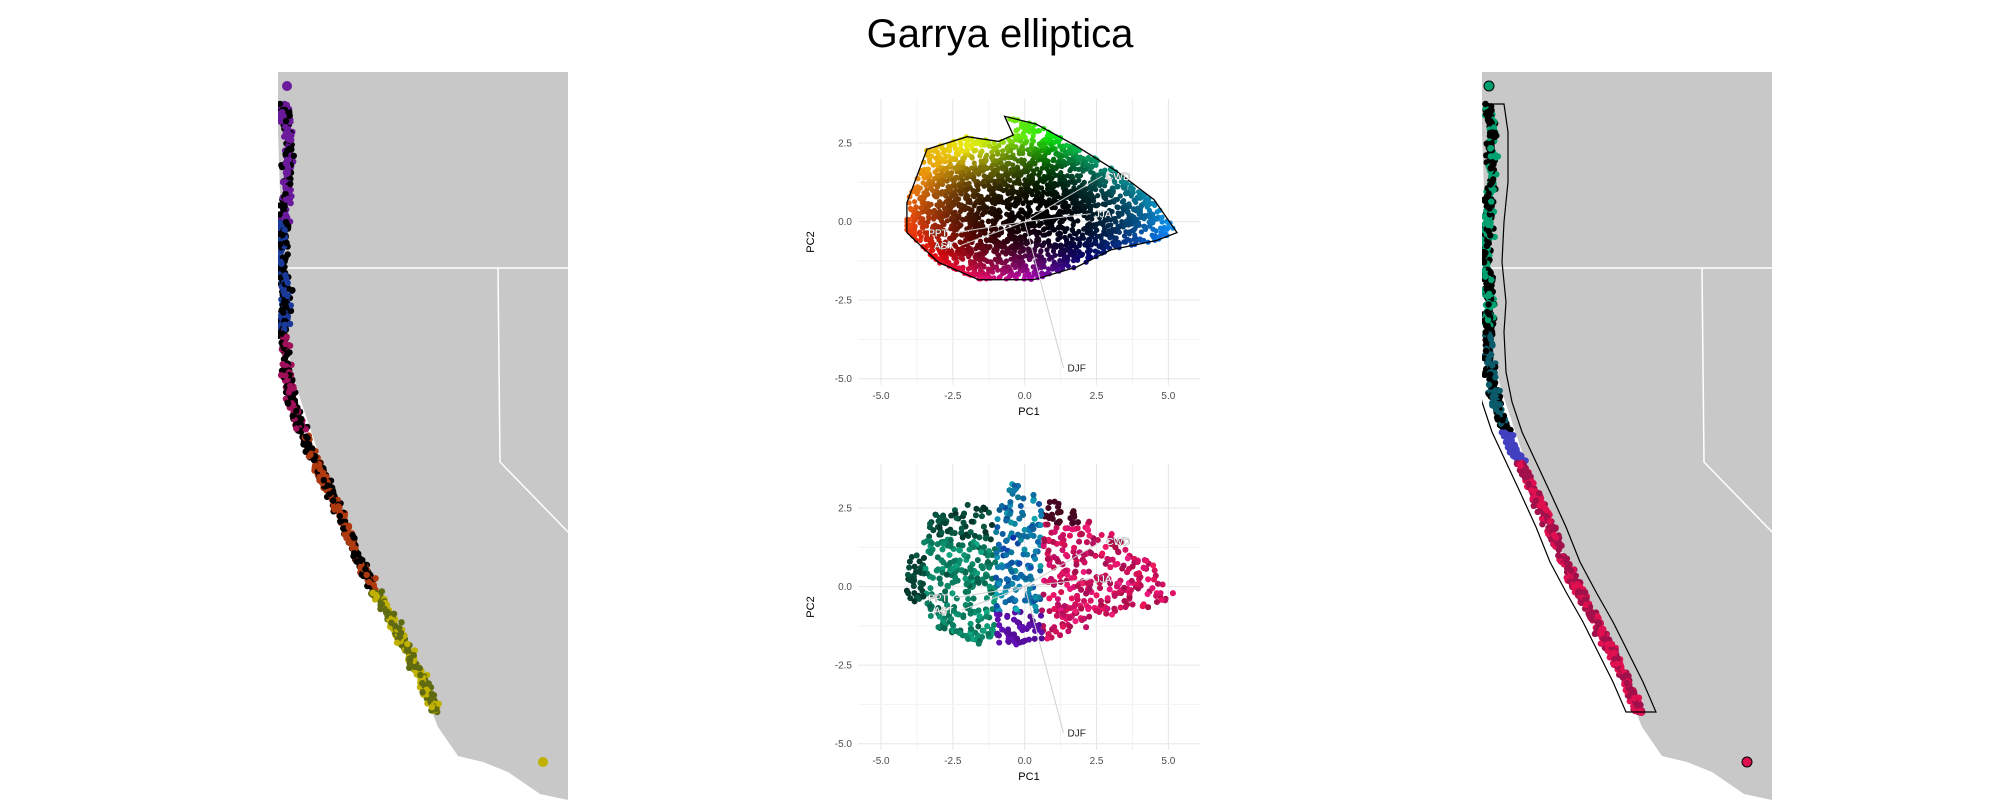 The width and height of the screenshot is (2000, 800). Describe the element at coordinates (844, 301) in the screenshot. I see `y-tick-label: -2.5` at that location.